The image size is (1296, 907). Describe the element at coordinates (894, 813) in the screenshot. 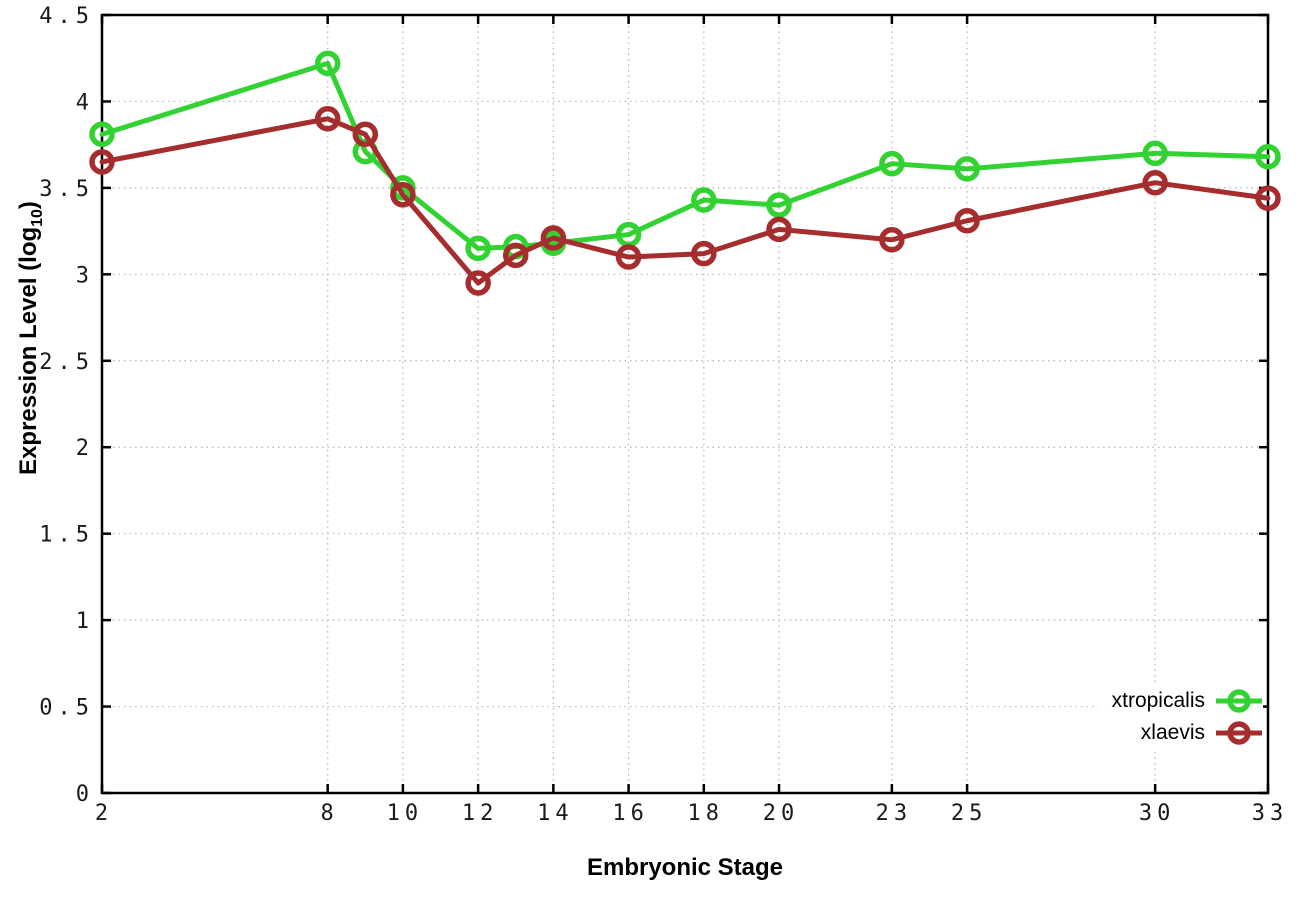

I see `x-tick-label: 23` at that location.